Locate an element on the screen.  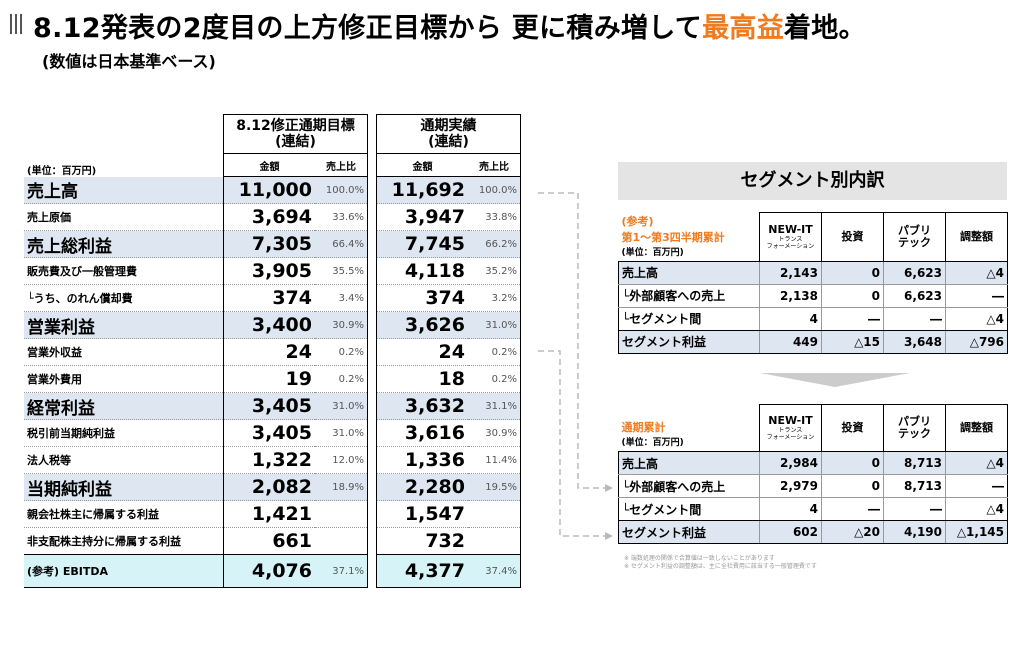
target-ratio: 0.2% is located at coordinates (341, 379).